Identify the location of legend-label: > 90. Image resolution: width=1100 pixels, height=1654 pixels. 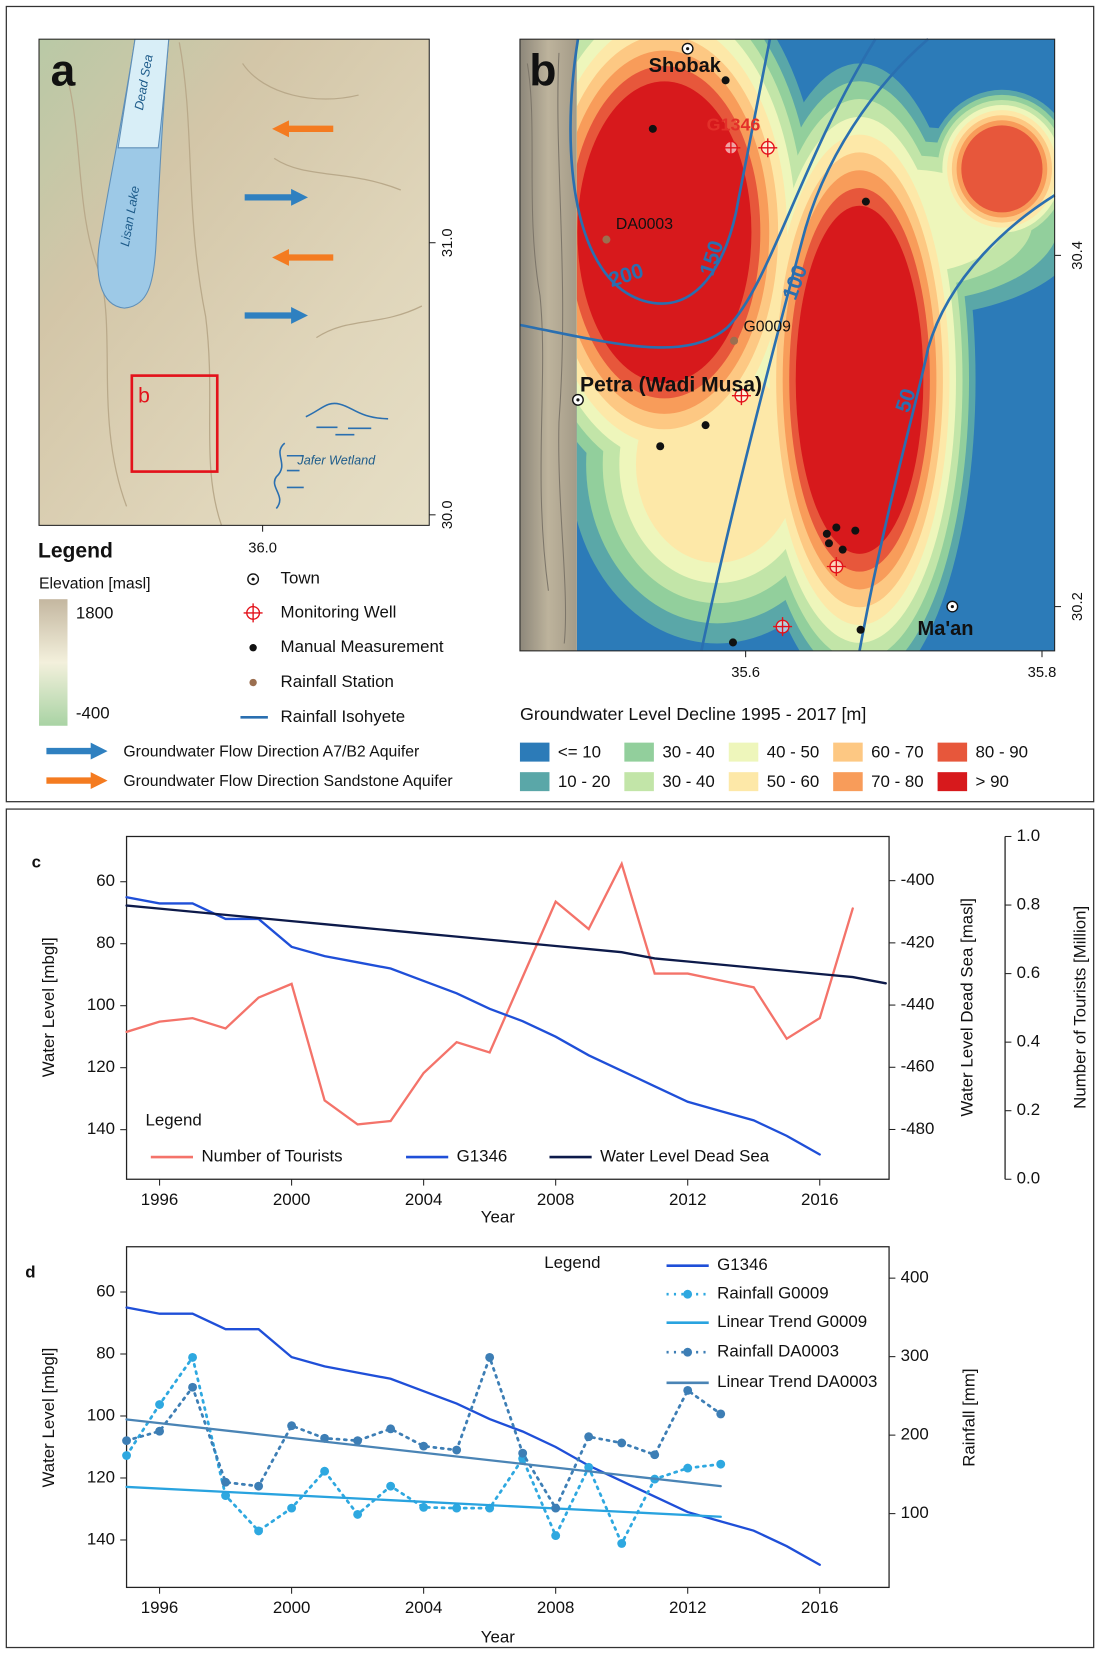
(992, 781).